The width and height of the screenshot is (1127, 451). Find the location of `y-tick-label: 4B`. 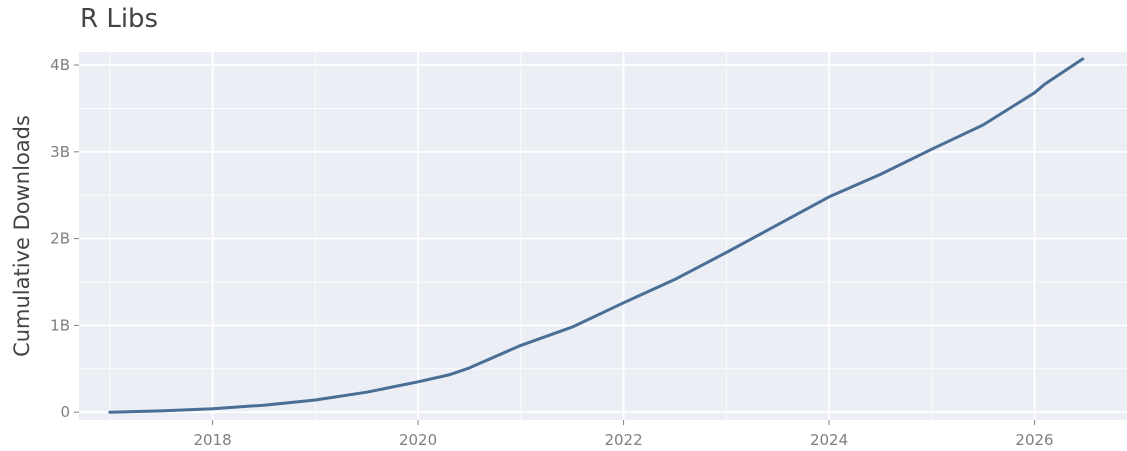

y-tick-label: 4B is located at coordinates (60, 65).